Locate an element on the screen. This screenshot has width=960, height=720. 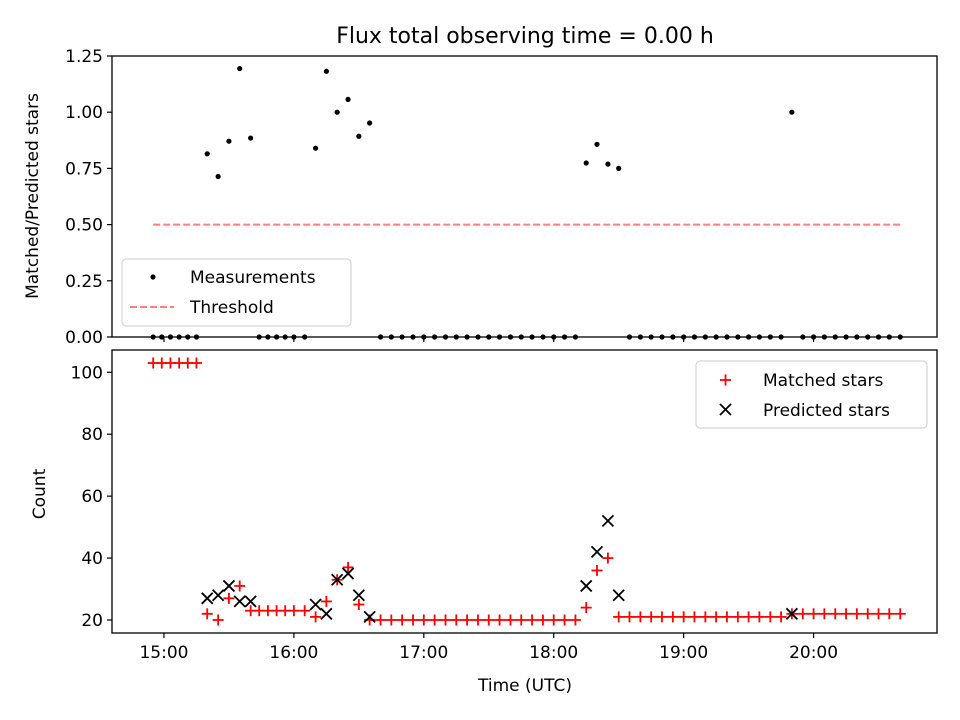
y-axis-label-count: Count is located at coordinates (40, 493).